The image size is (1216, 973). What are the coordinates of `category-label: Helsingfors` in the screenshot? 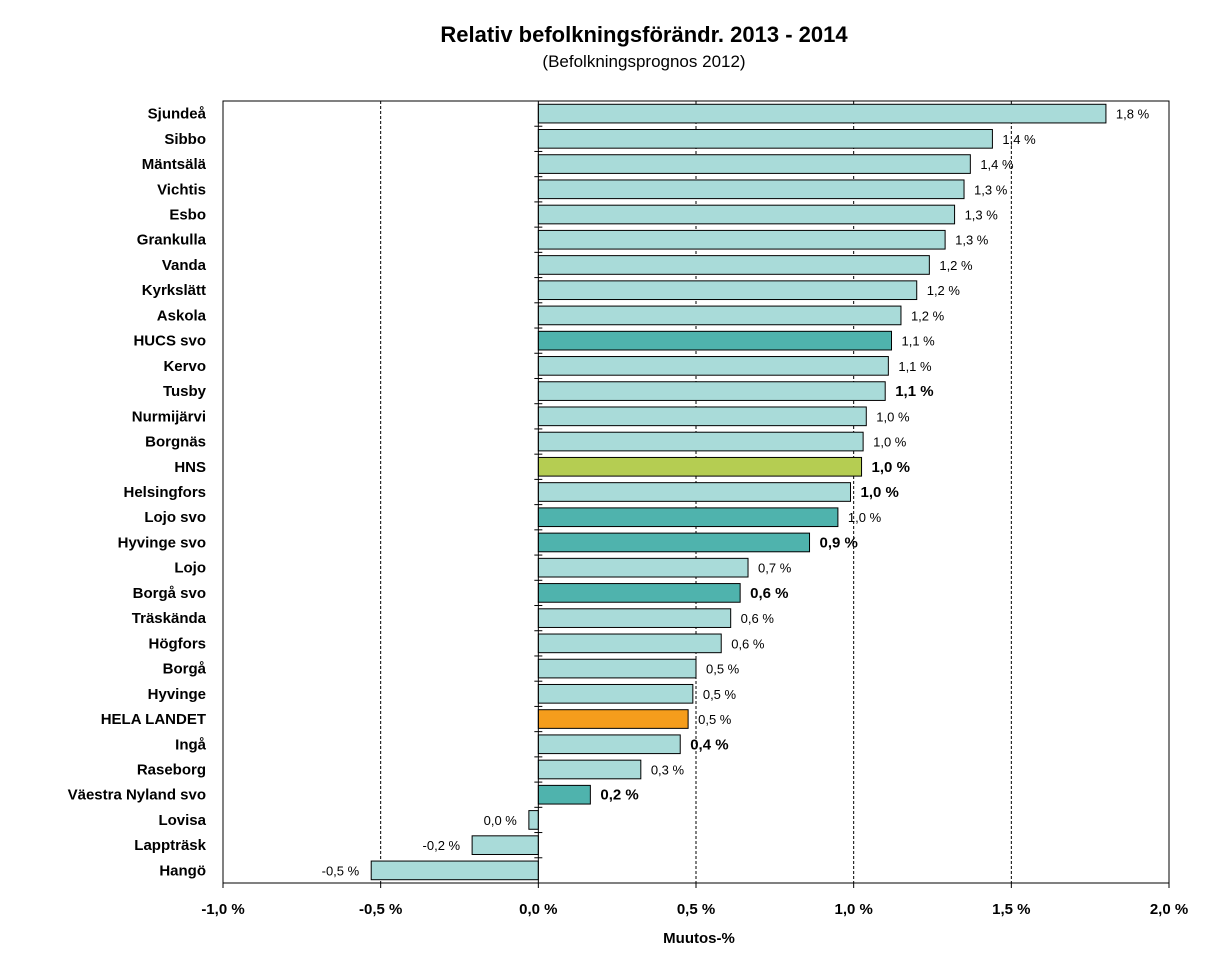 It's located at (164, 492).